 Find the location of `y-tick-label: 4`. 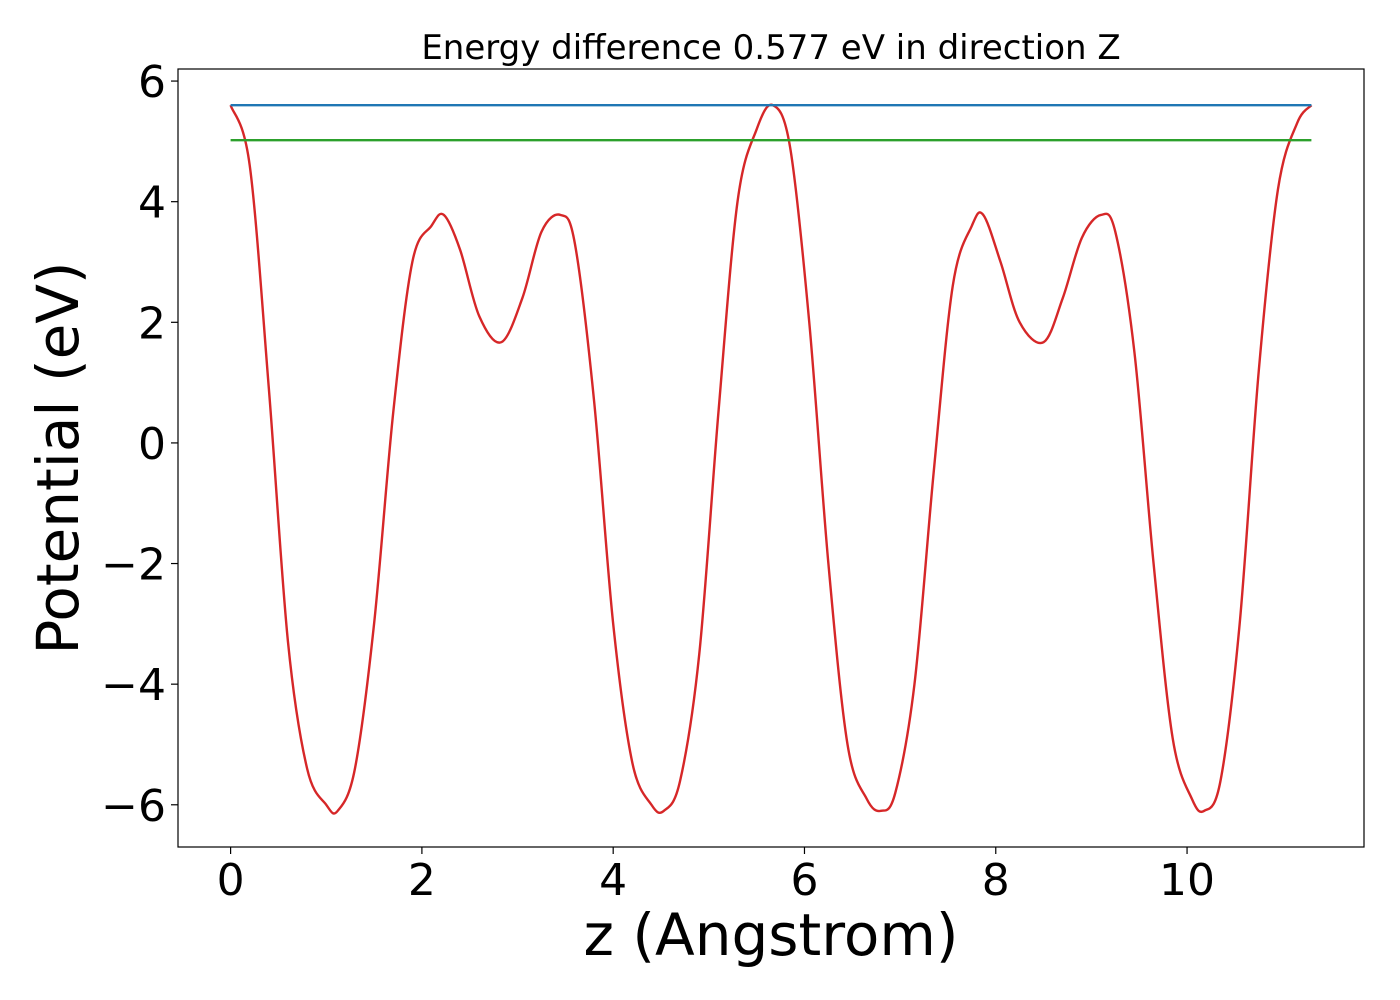

y-tick-label: 4 is located at coordinates (152, 203).